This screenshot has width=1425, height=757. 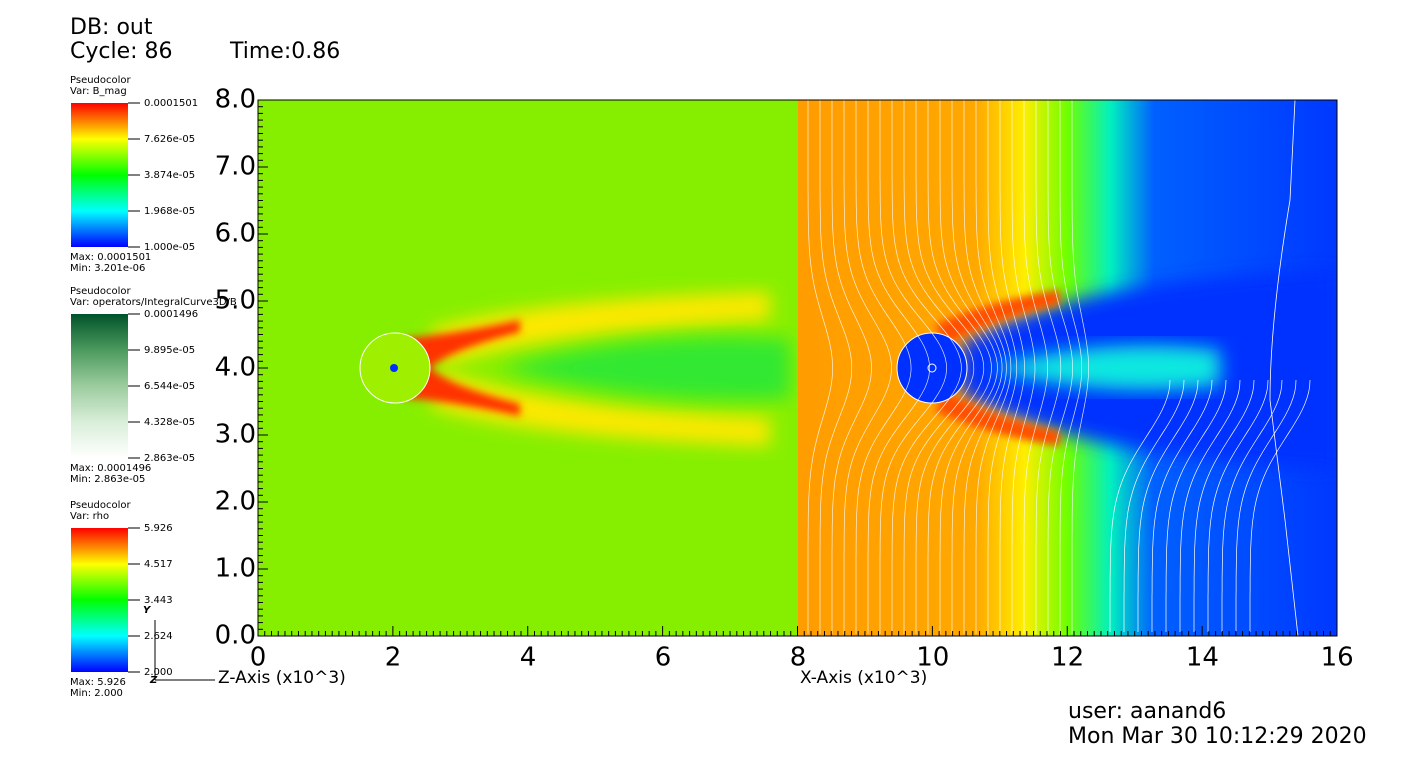 What do you see at coordinates (158, 600) in the screenshot?
I see `legend-tick-label: 3.443` at bounding box center [158, 600].